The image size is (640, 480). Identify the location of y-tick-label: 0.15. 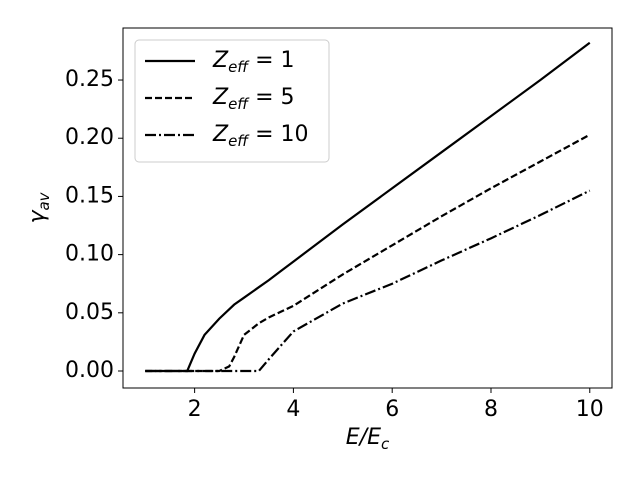
(89, 195).